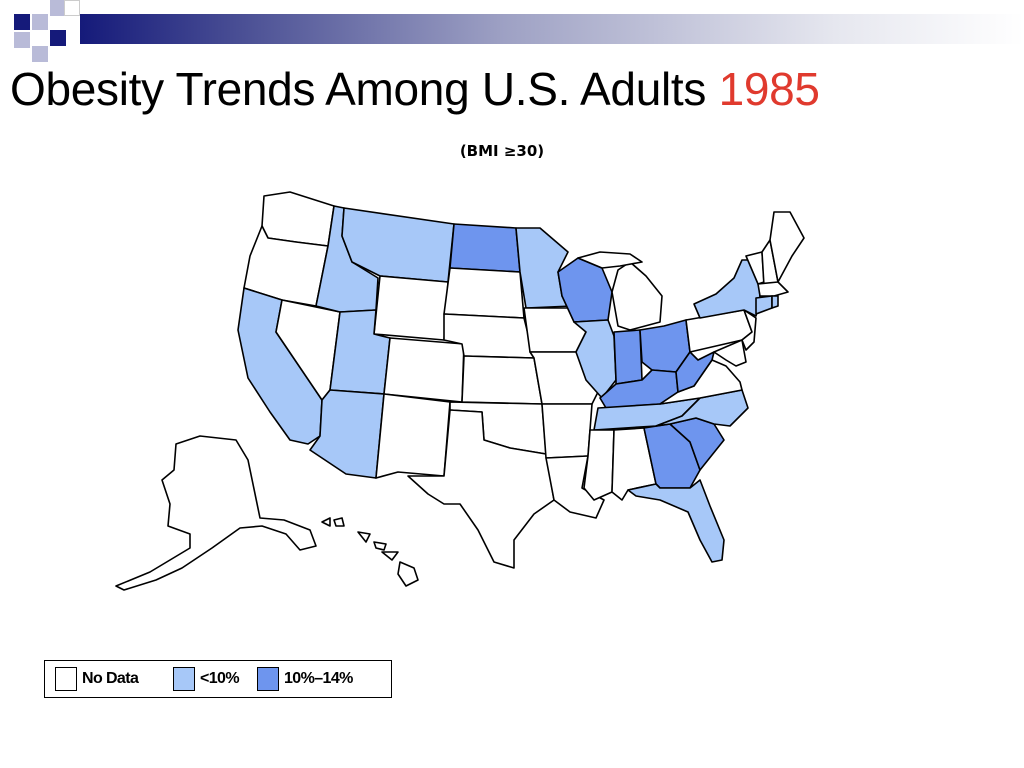  Describe the element at coordinates (749, 330) in the screenshot. I see `state-new-jersey` at that location.